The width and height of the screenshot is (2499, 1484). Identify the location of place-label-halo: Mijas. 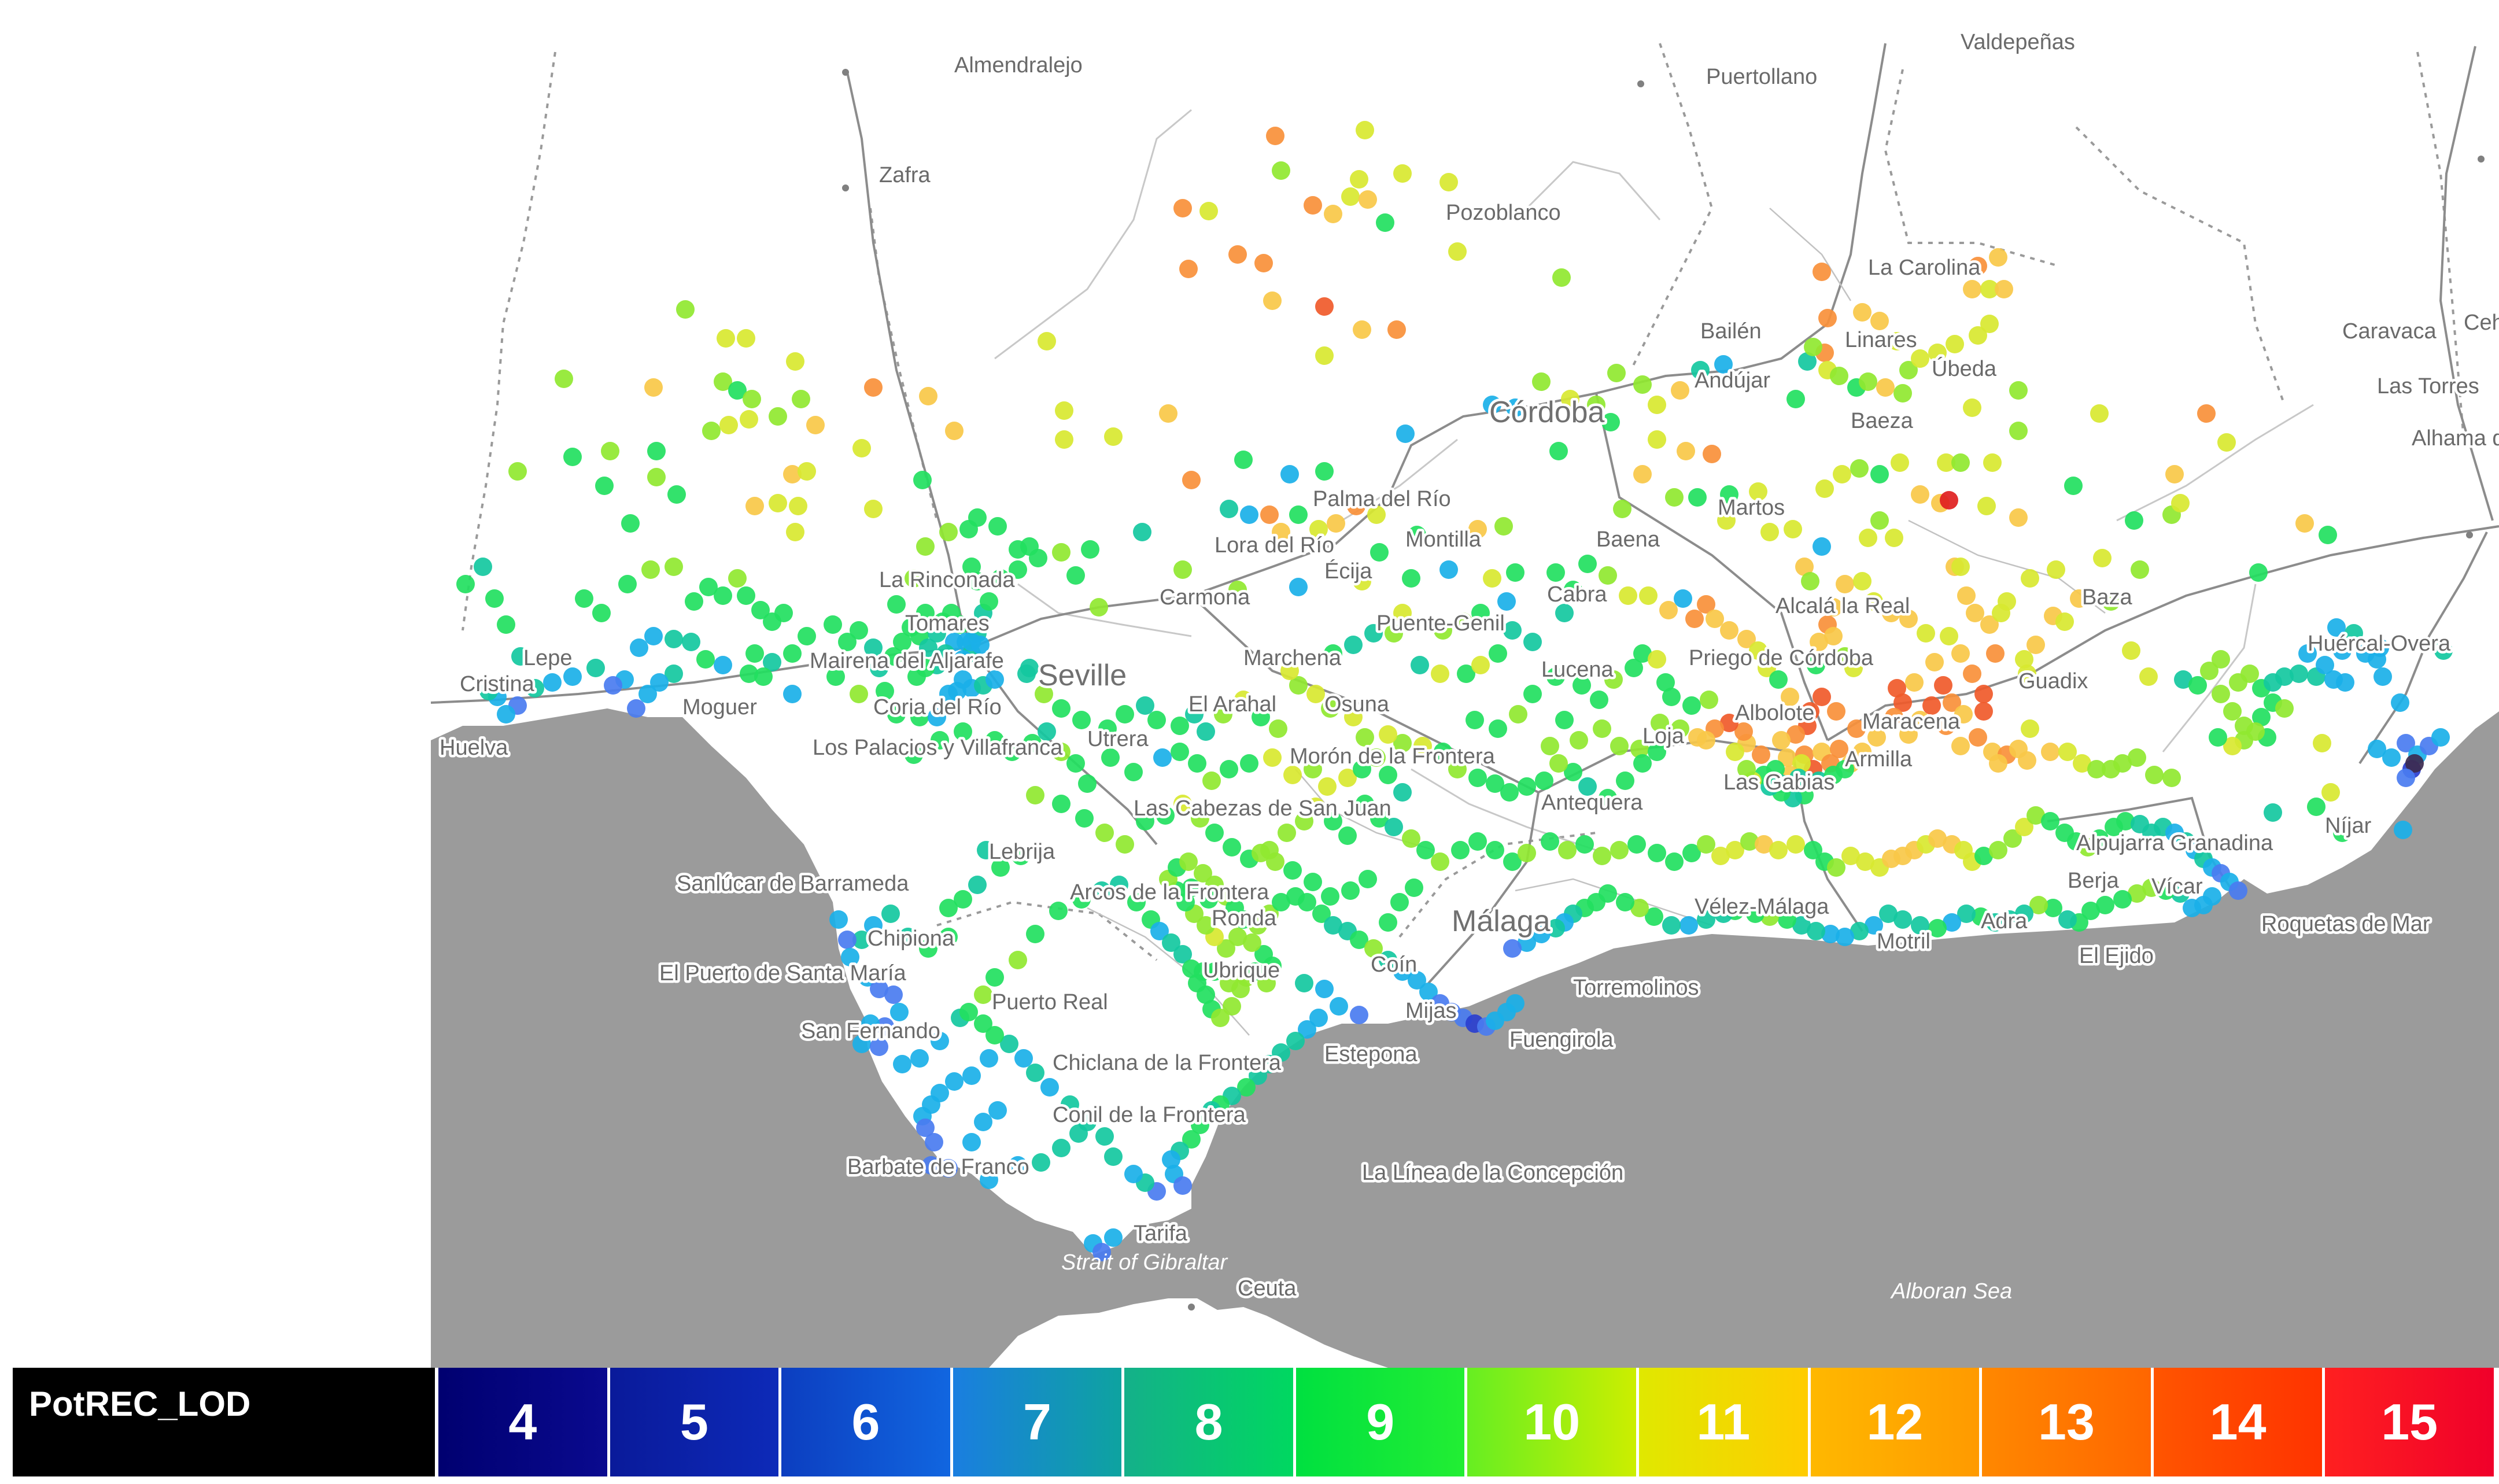
(1431, 1011).